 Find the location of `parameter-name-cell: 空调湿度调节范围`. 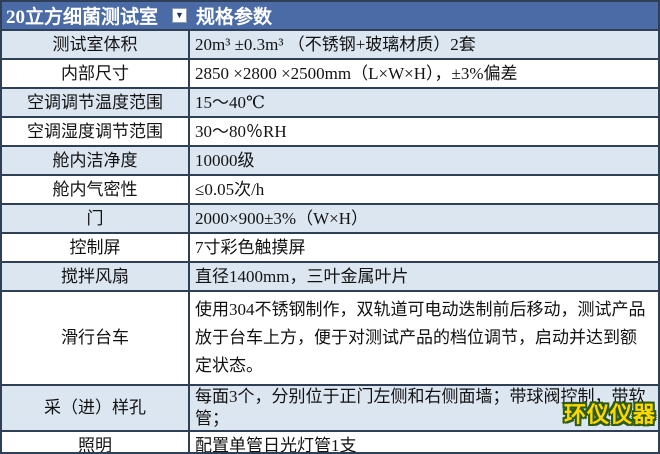

parameter-name-cell: 空调湿度调节范围 is located at coordinates (96, 131).